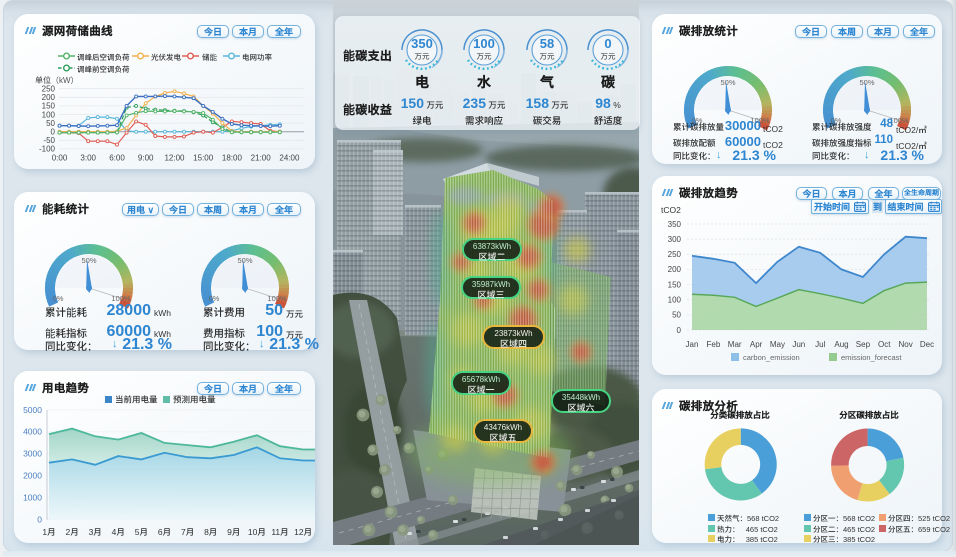  I want to click on svg-text: 12:00, so click(174, 158).